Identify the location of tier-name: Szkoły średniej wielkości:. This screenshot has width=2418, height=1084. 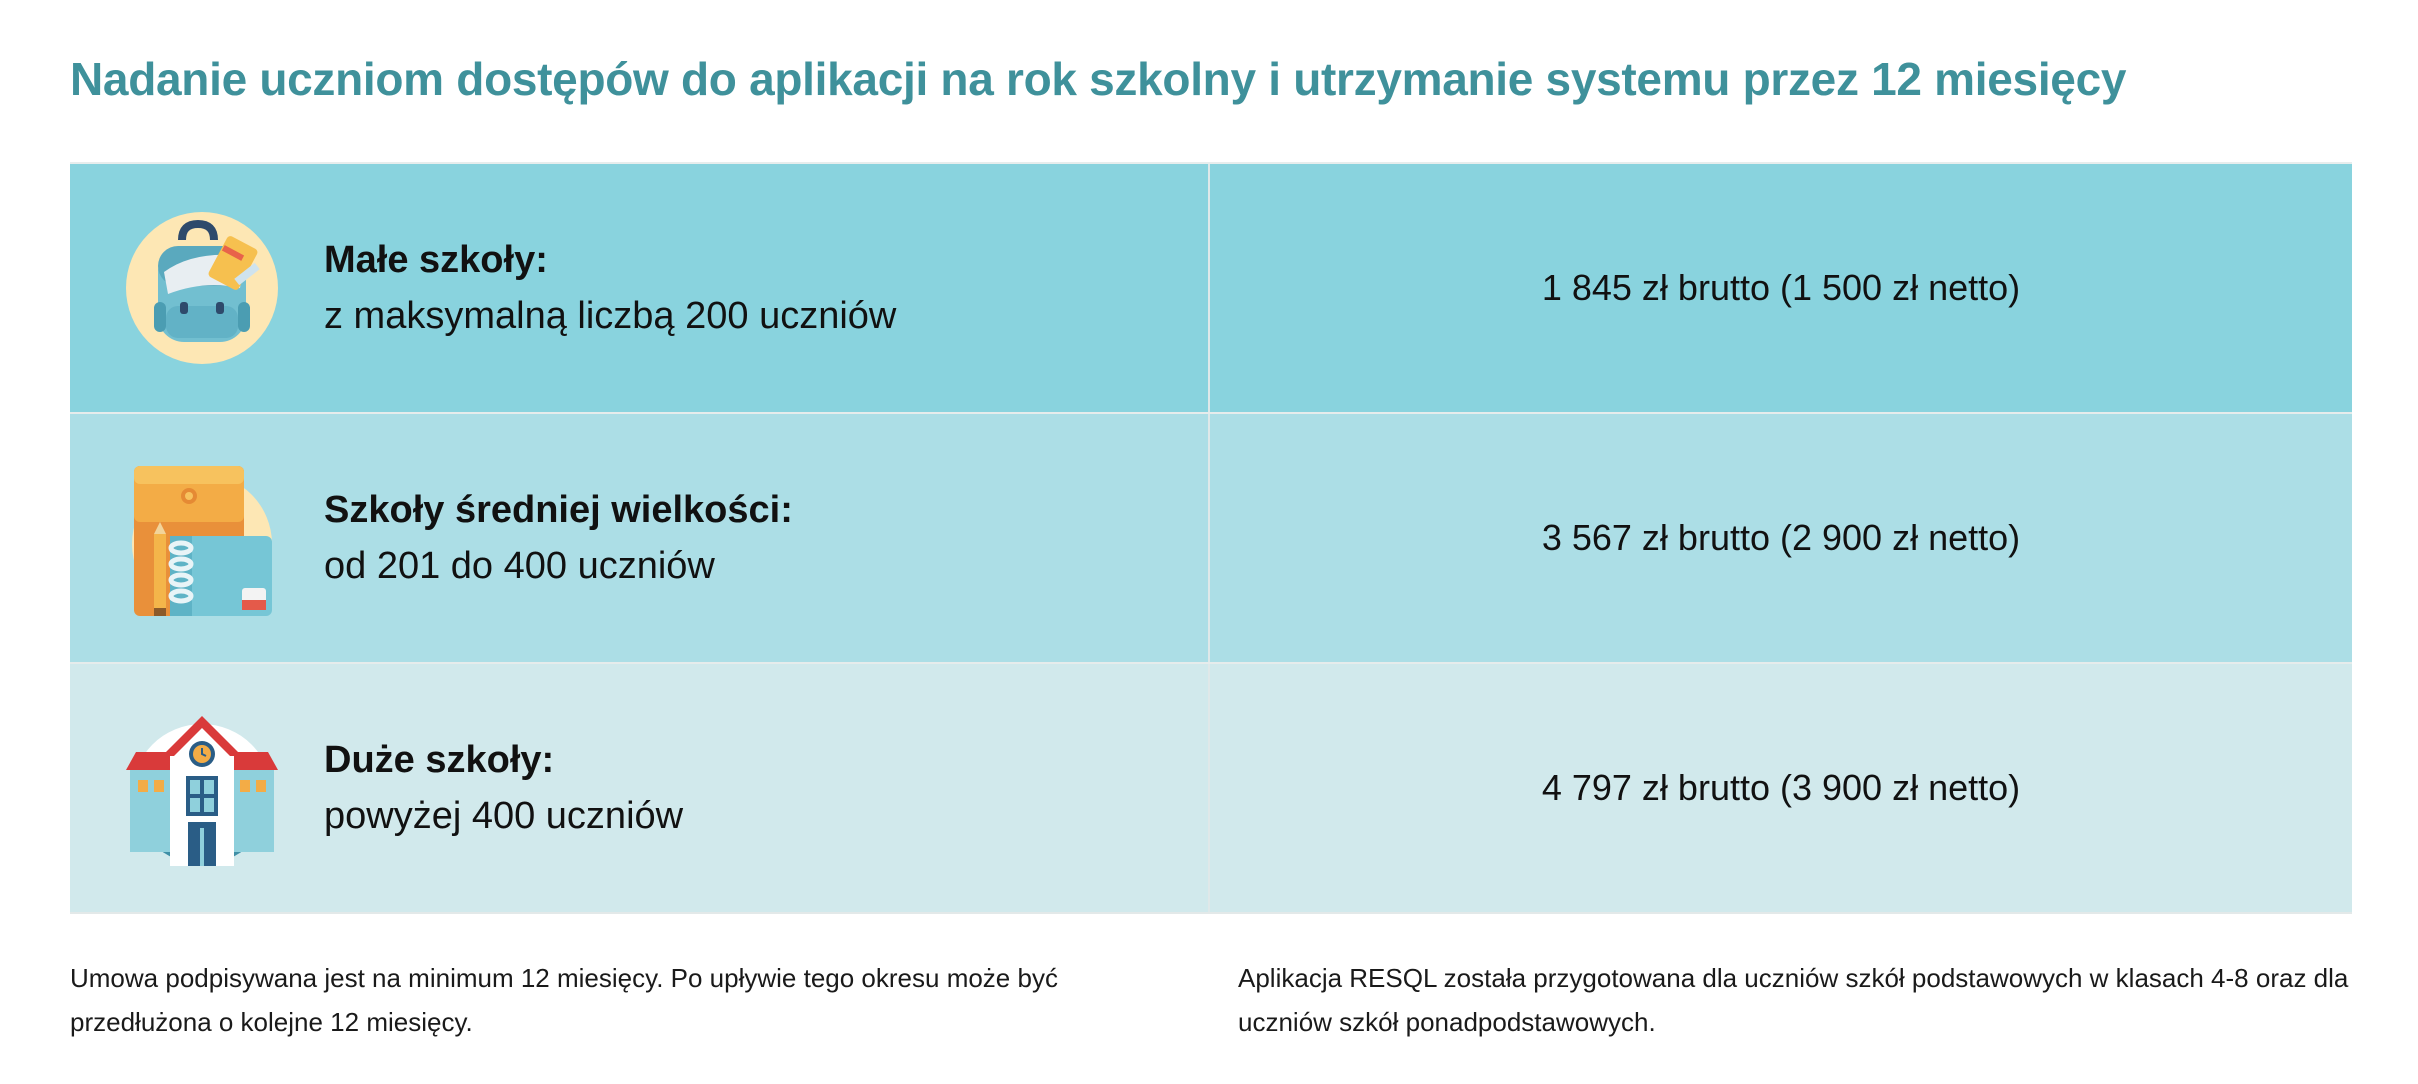
(558, 510).